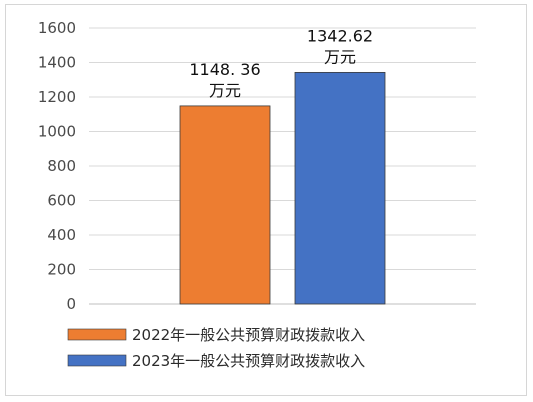 The height and width of the screenshot is (402, 533). What do you see at coordinates (57, 132) in the screenshot?
I see `y-tick-label: 1000` at bounding box center [57, 132].